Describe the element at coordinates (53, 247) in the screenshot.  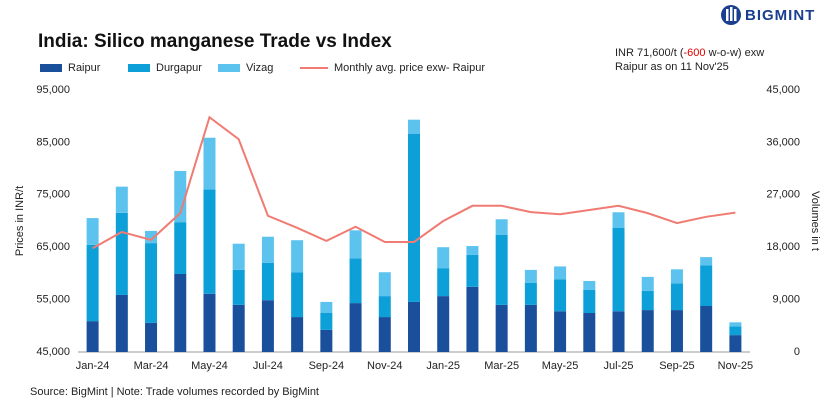
I see `y-tick-label: 65,000` at that location.